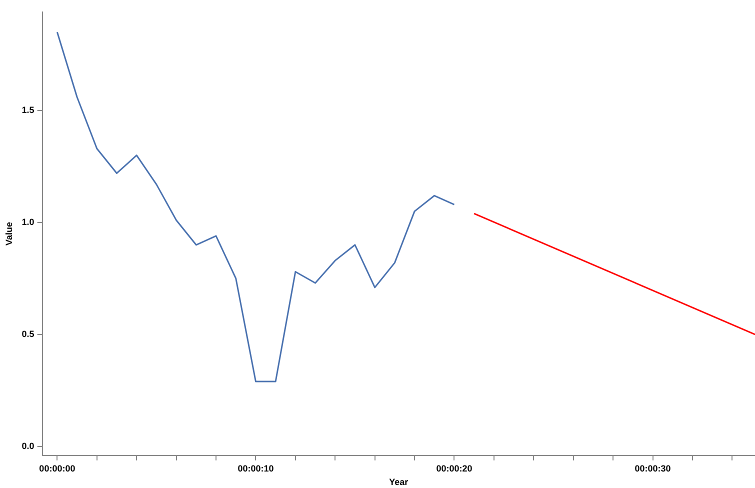 The height and width of the screenshot is (488, 755). Describe the element at coordinates (399, 482) in the screenshot. I see `x-axis-title: Year` at that location.